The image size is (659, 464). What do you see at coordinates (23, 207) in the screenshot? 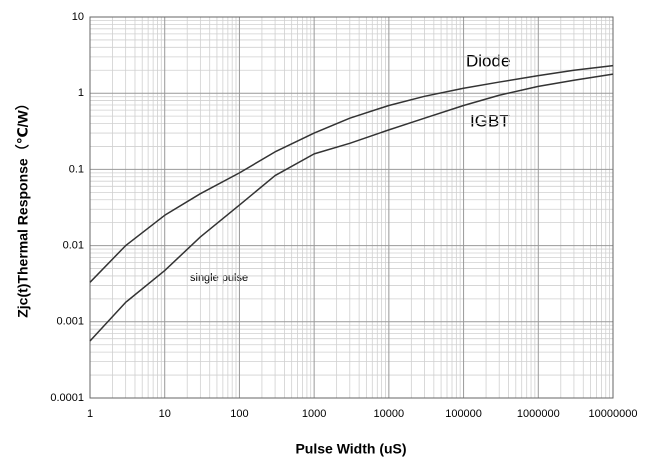
I see `y-axis-label: Zjc(t)Thermal Response（℃/W）` at bounding box center [23, 207].